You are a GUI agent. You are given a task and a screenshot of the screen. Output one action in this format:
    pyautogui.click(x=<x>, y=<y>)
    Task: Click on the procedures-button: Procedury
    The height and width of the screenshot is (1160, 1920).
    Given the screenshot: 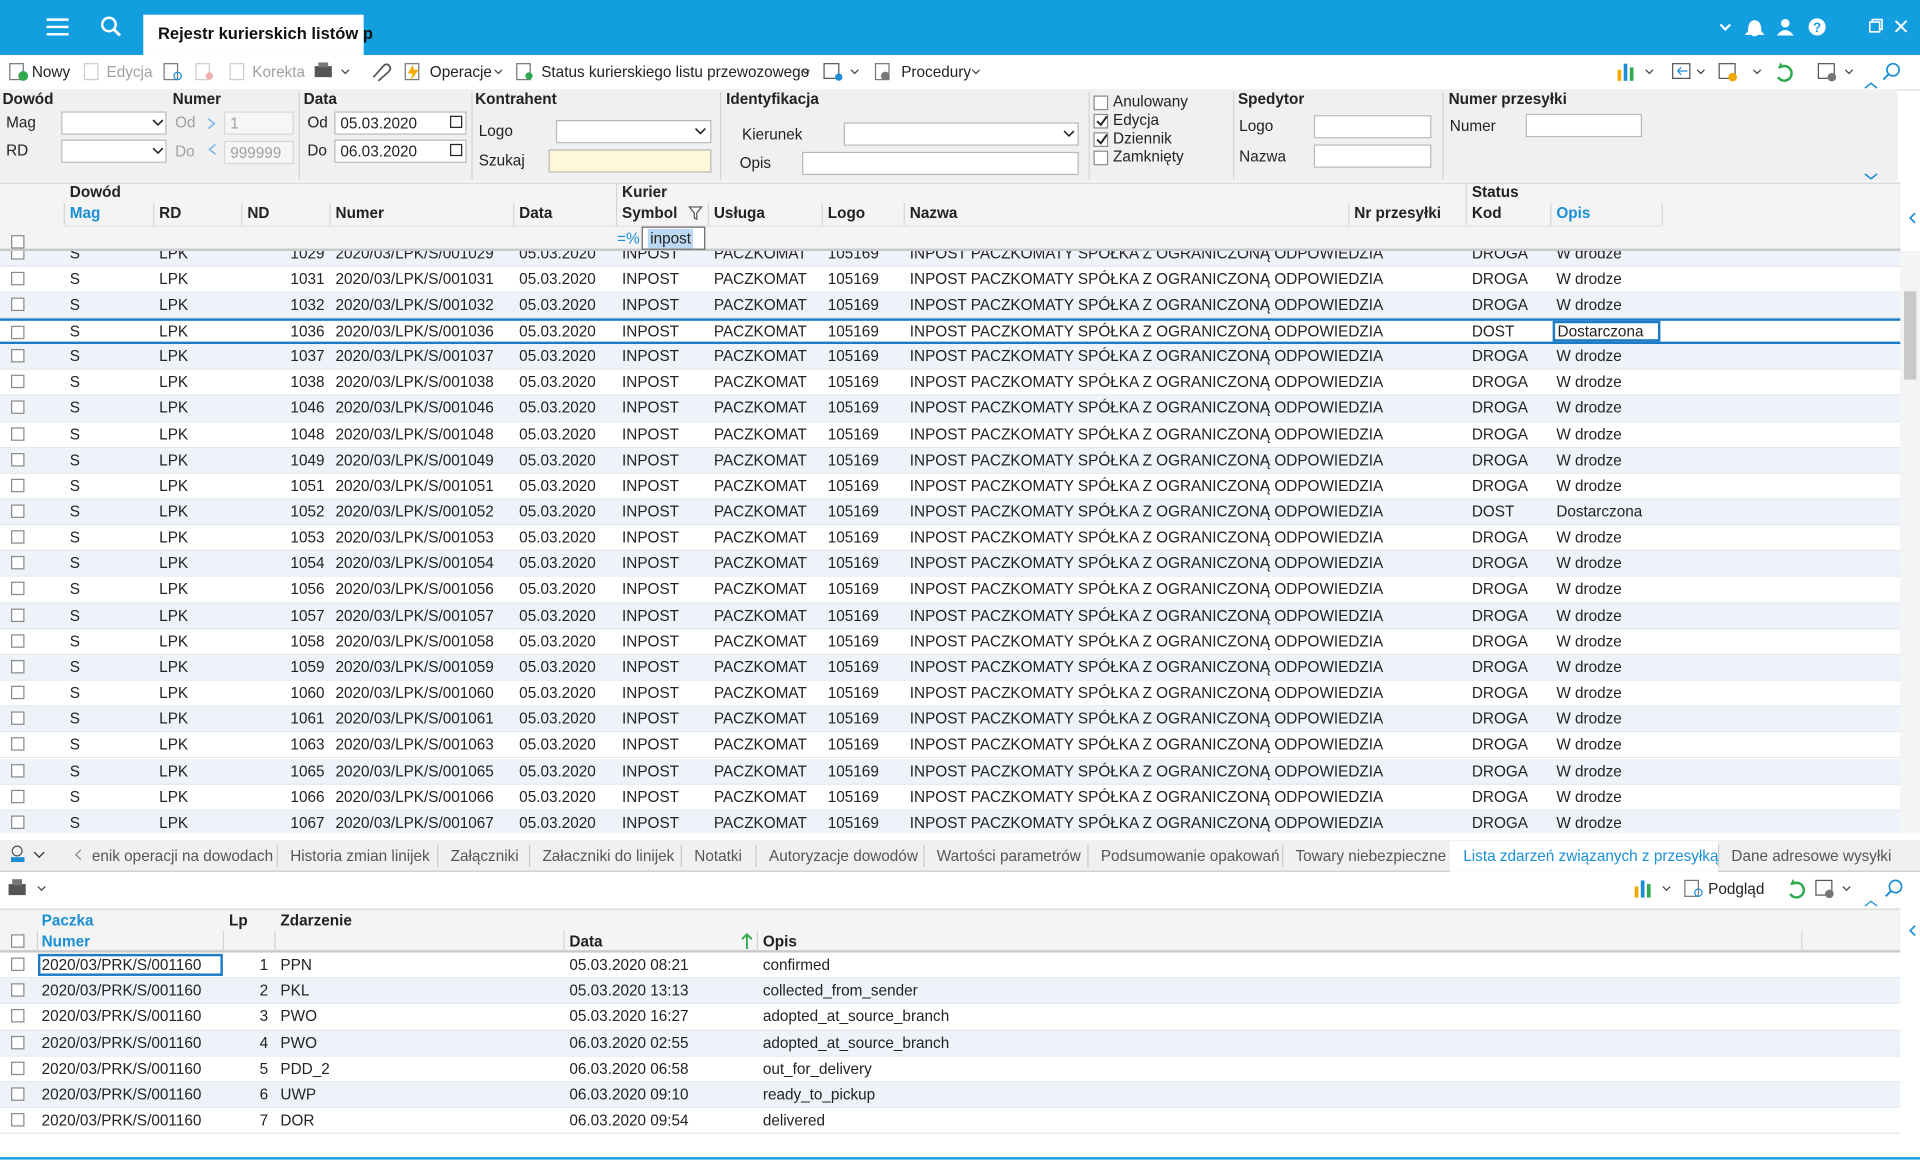 What is the action you would take?
    pyautogui.click(x=936, y=72)
    